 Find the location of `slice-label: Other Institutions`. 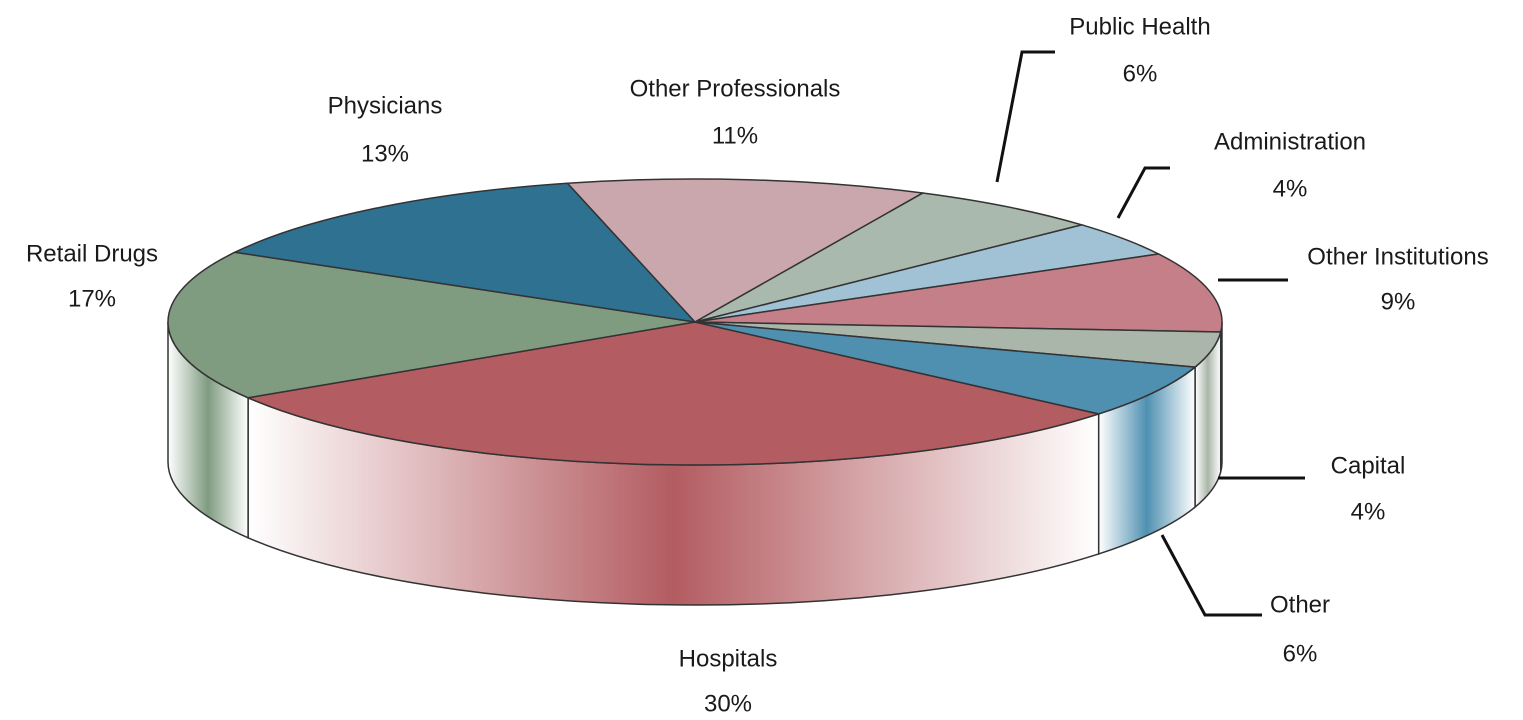

slice-label: Other Institutions is located at coordinates (1397, 256).